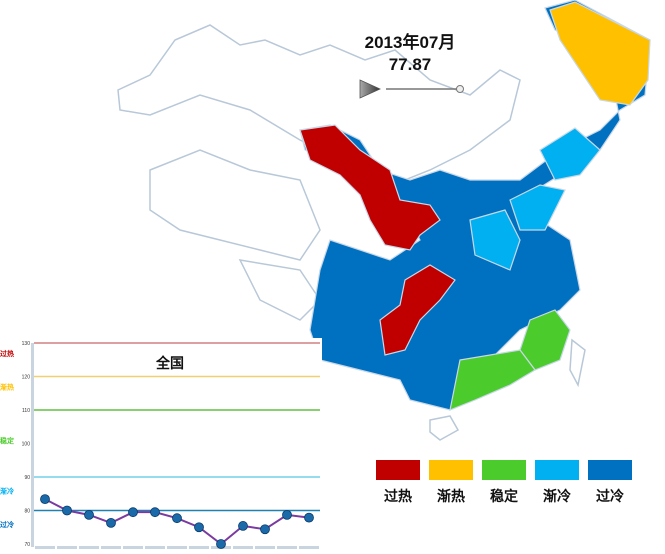 The width and height of the screenshot is (665, 554). What do you see at coordinates (410, 64) in the screenshot?
I see `index-value: 77.87` at bounding box center [410, 64].